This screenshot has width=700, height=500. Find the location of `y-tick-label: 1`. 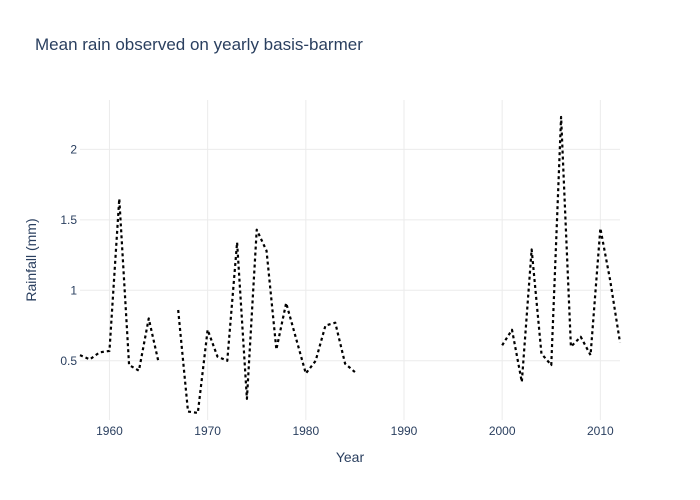

y-tick-label: 1 is located at coordinates (73, 290).